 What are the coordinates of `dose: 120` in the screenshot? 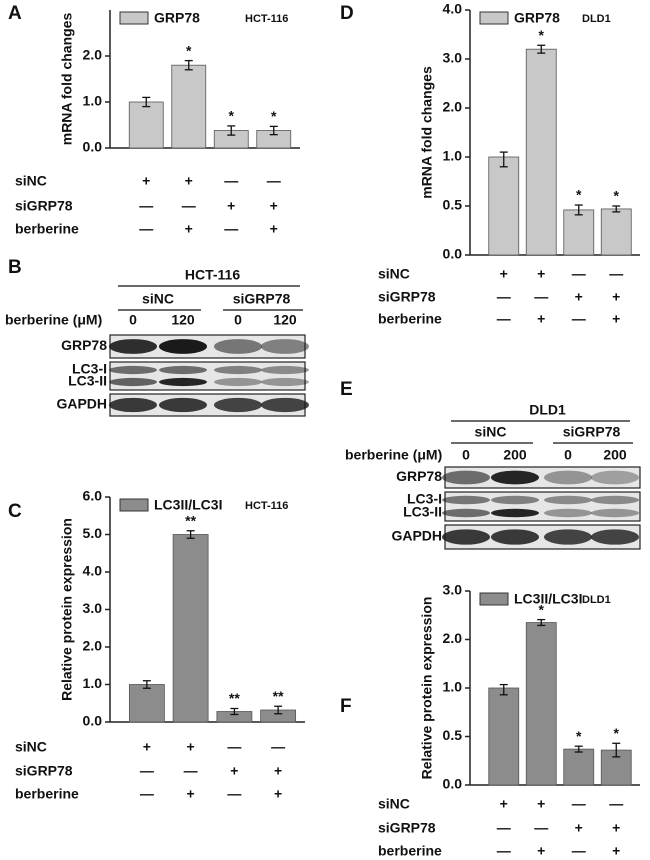 It's located at (183, 320).